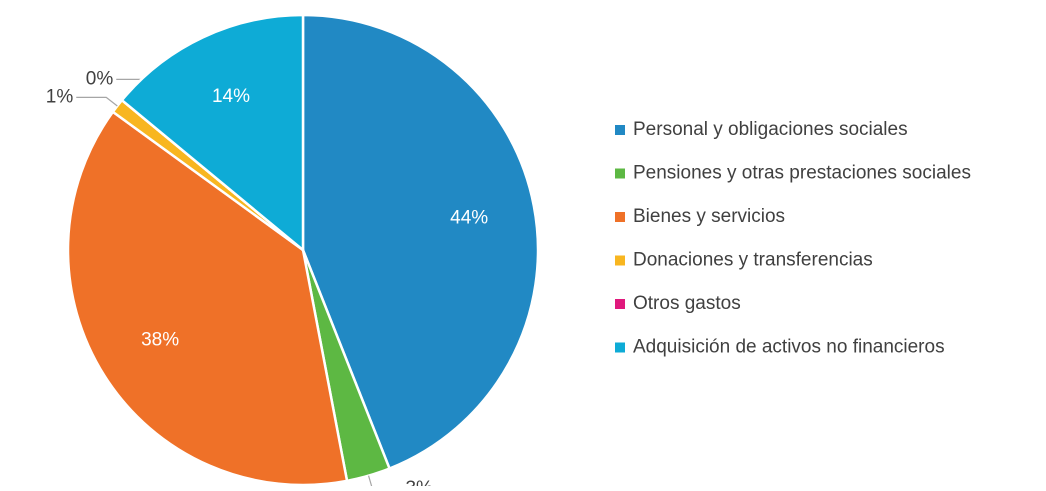  Describe the element at coordinates (231, 96) in the screenshot. I see `data-label: 14%` at that location.